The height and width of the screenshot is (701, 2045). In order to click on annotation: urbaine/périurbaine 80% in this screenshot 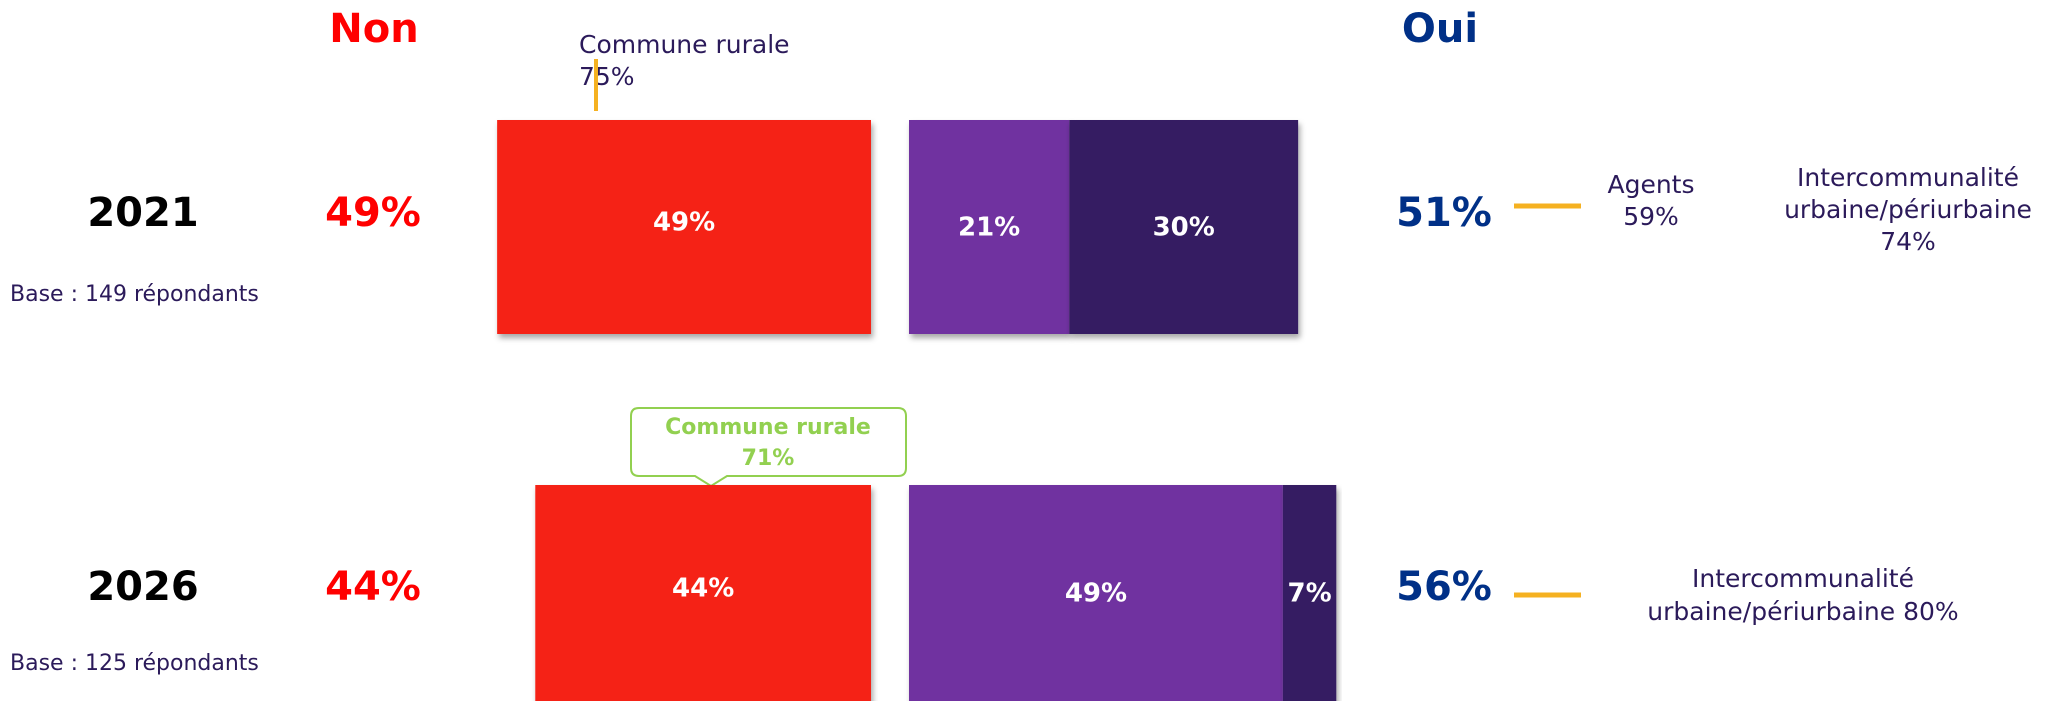, I will do `click(1802, 611)`.